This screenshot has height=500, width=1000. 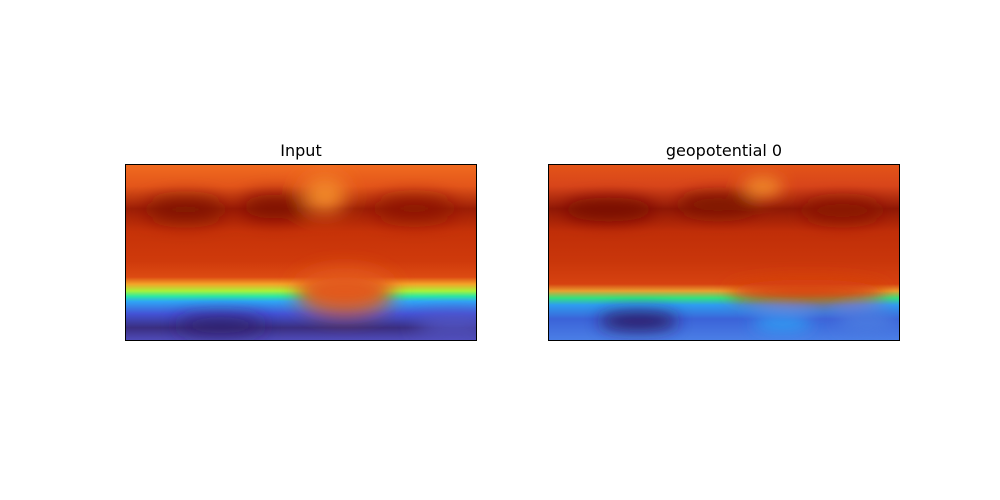 I want to click on geopotential-heatmap, so click(x=724, y=252).